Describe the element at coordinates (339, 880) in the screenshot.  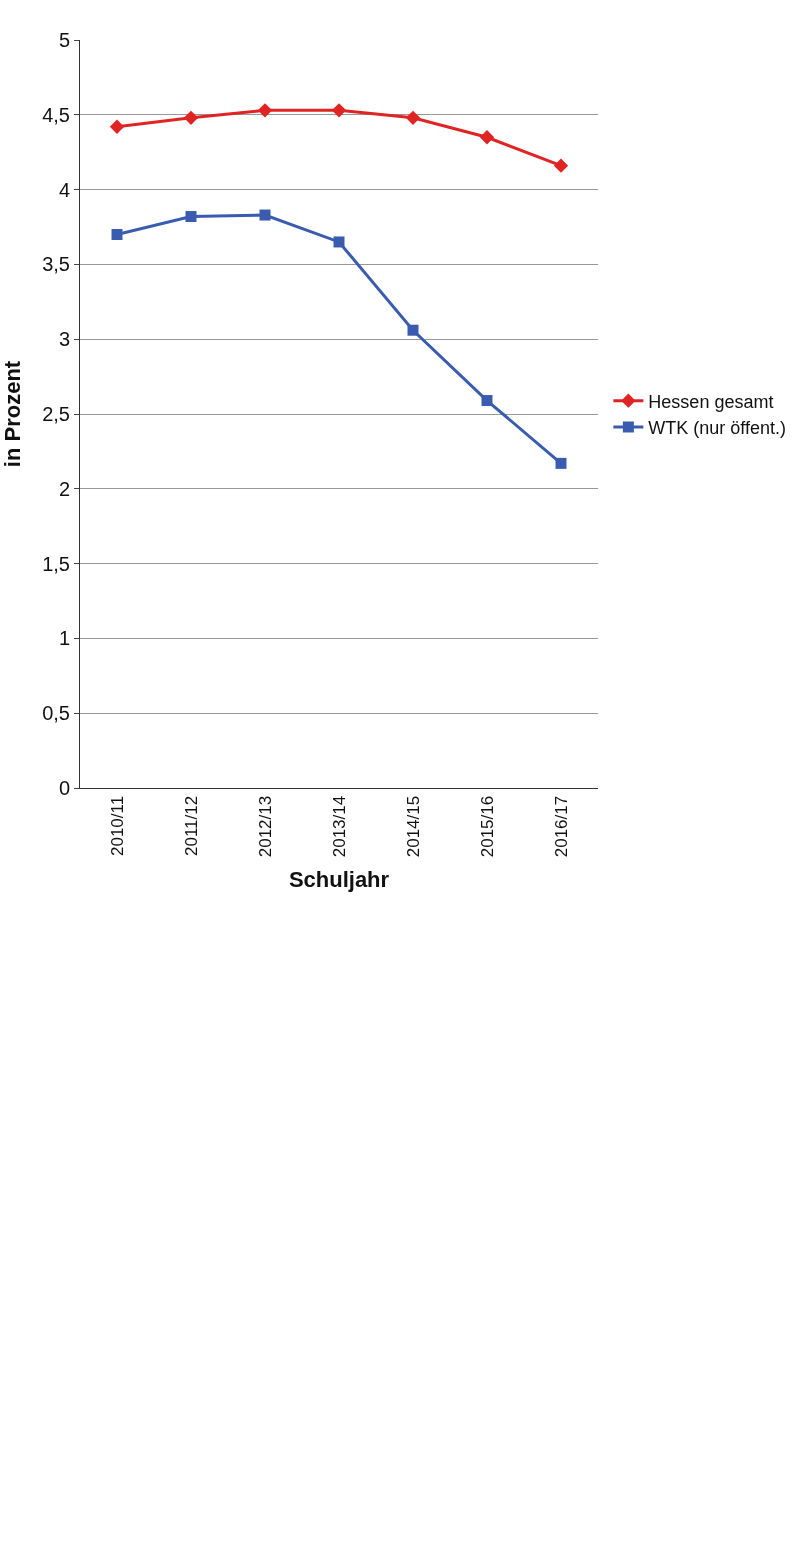
I see `x-axis-title: Schuljahr` at that location.